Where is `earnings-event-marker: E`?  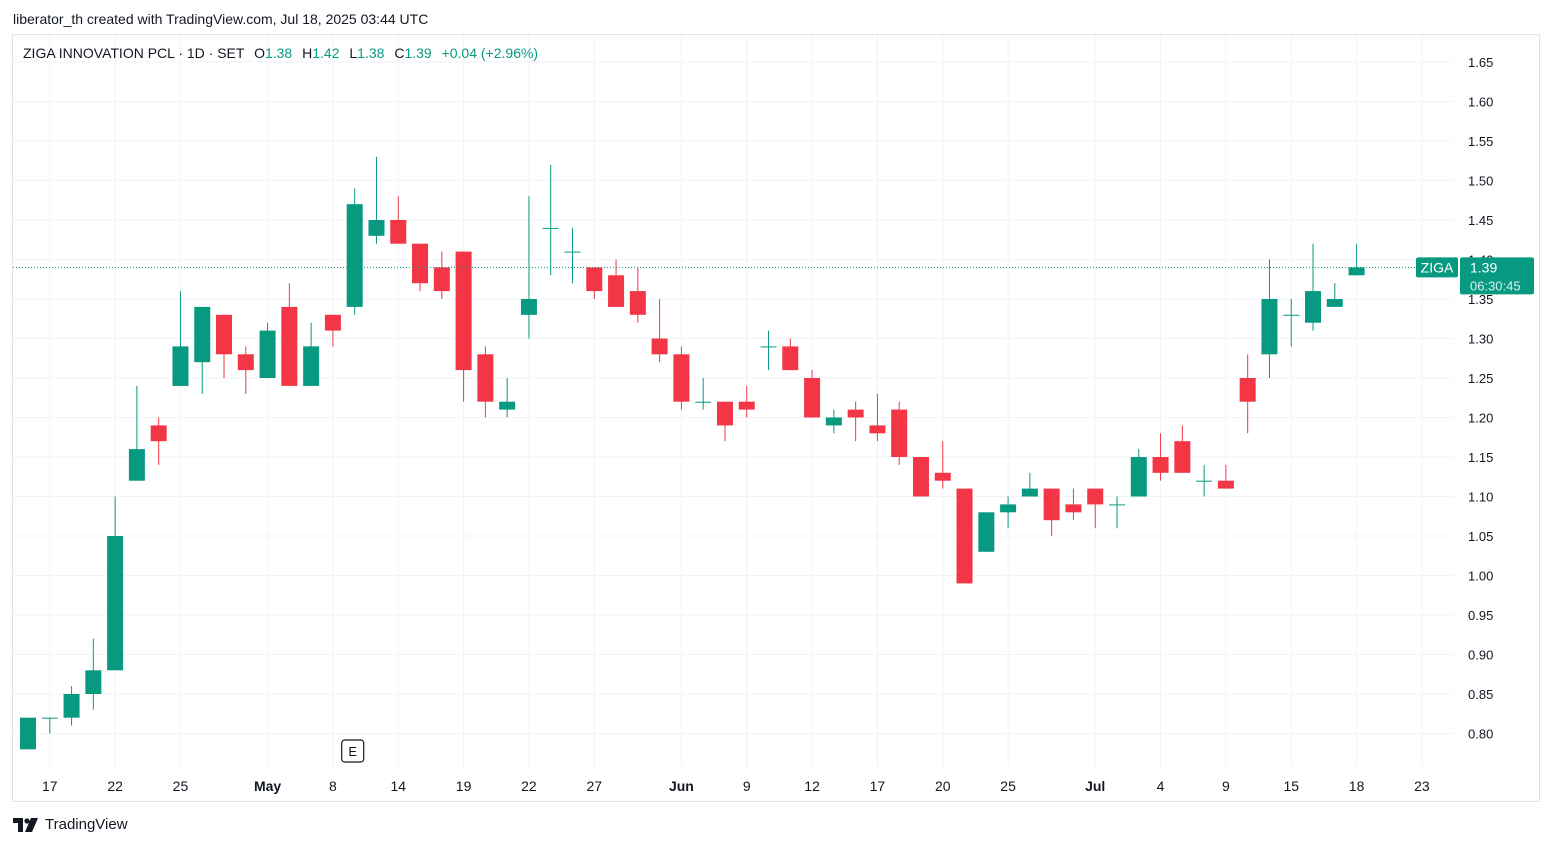
earnings-event-marker: E is located at coordinates (353, 751).